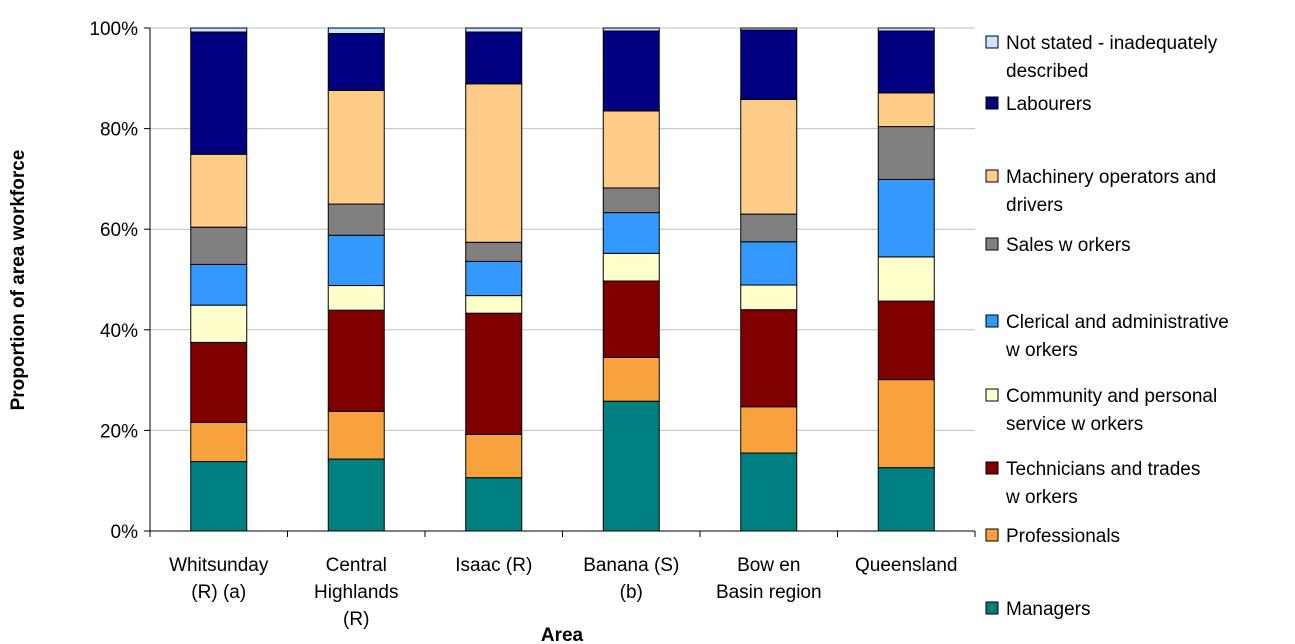  What do you see at coordinates (1049, 104) in the screenshot?
I see `legend-label: Labourers` at bounding box center [1049, 104].